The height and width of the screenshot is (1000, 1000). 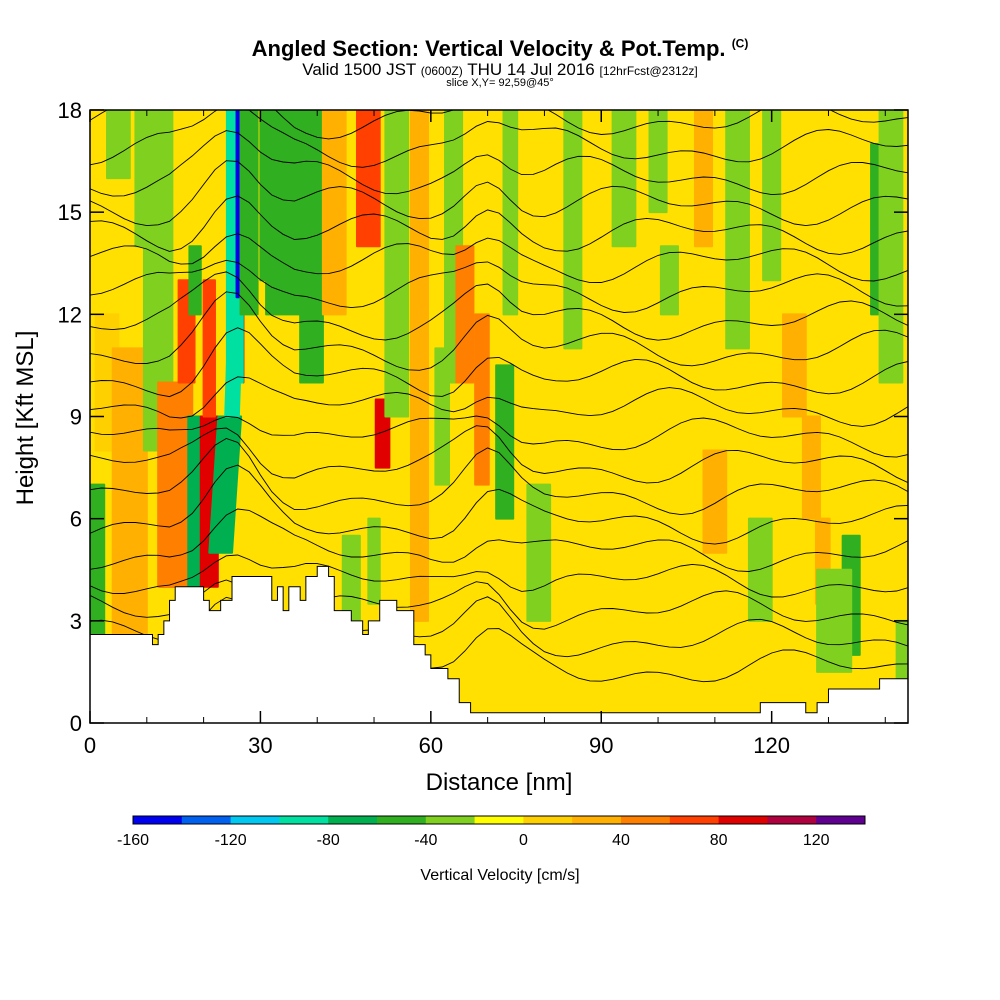 I want to click on y-tick-label: 9, so click(x=76, y=417).